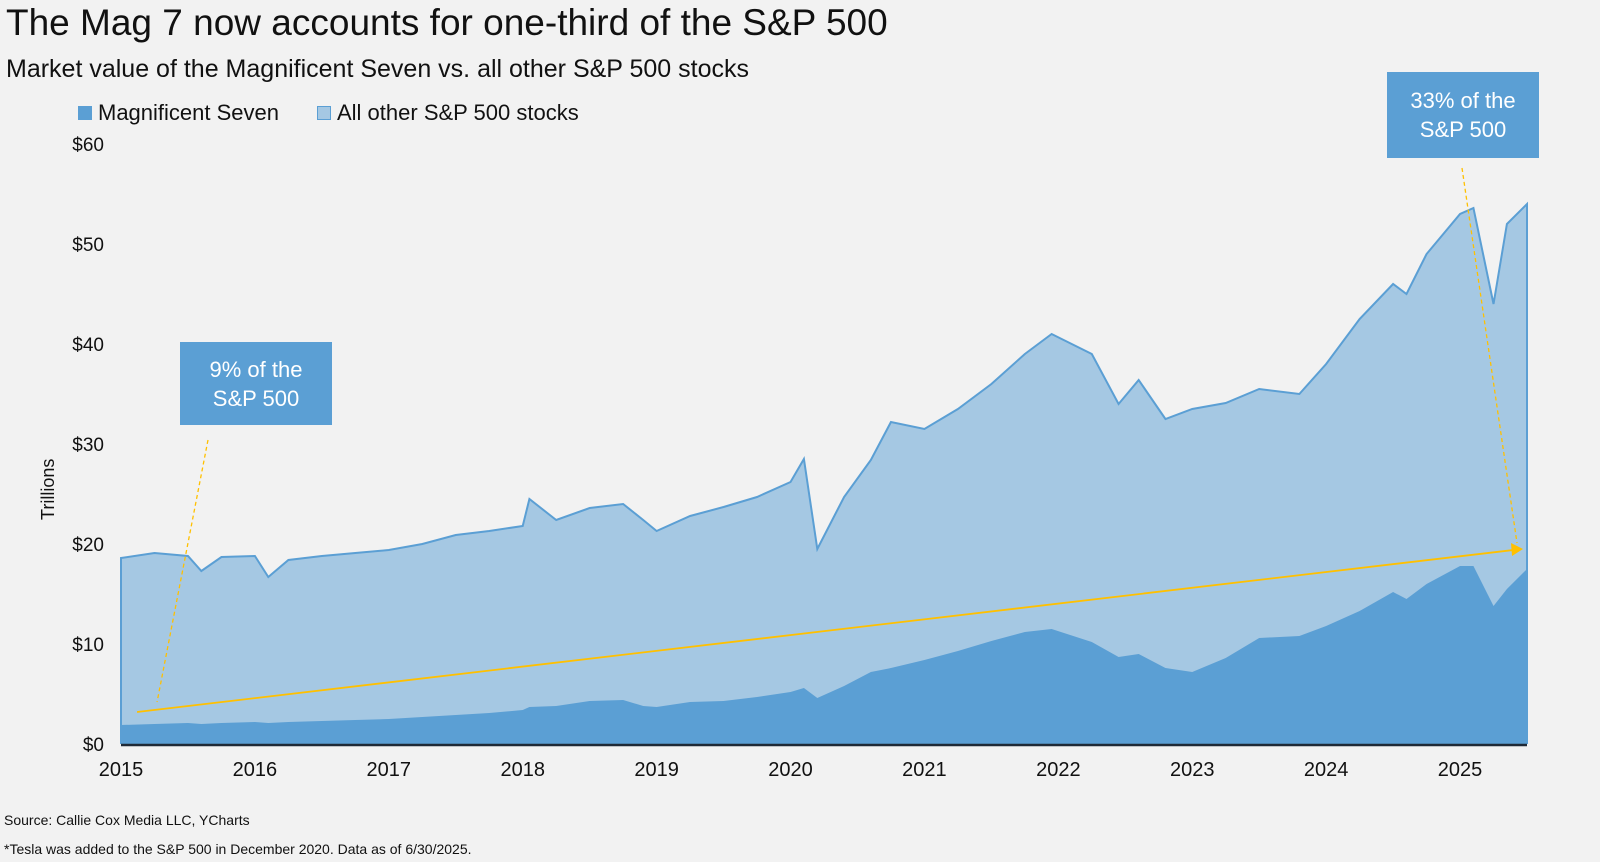  I want to click on x-tick-label: 2020, so click(790, 770).